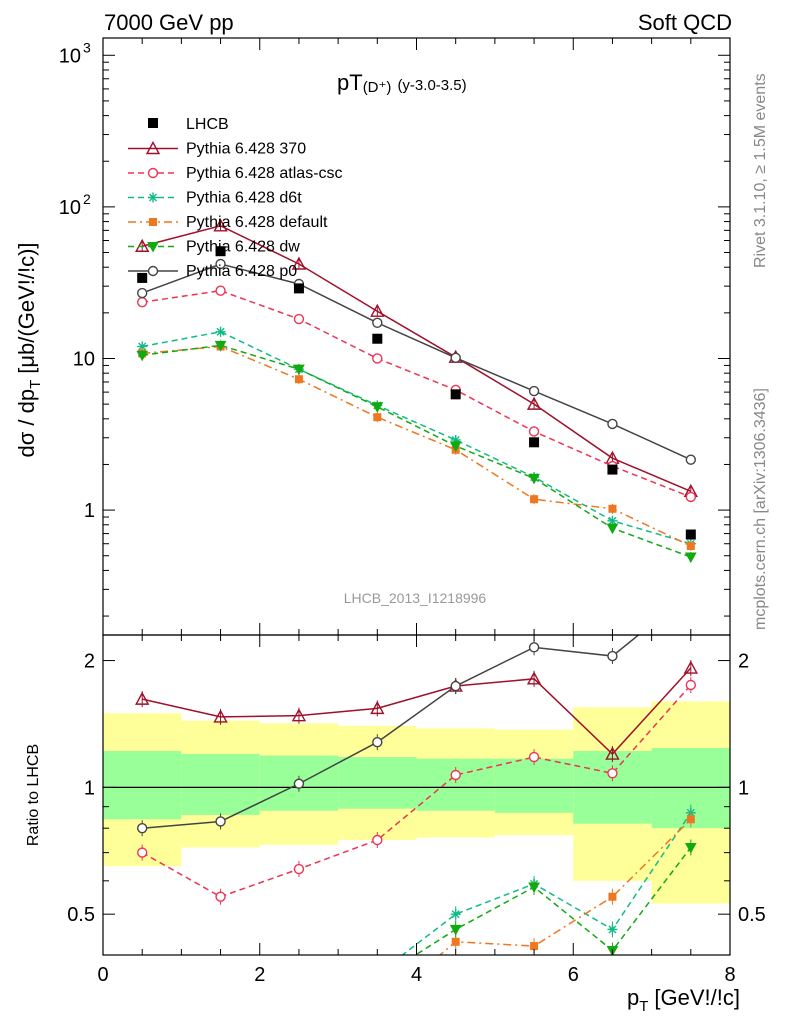 This screenshot has width=786, height=1024. Describe the element at coordinates (87, 47) in the screenshot. I see `y-tick-exponent: 3` at that location.